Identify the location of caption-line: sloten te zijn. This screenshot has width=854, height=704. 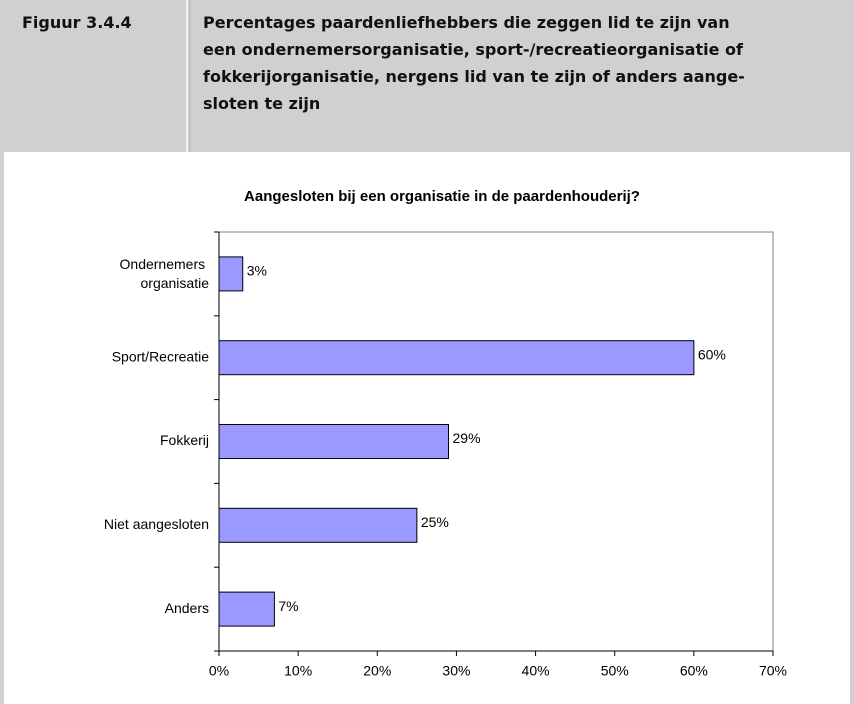
(261, 103).